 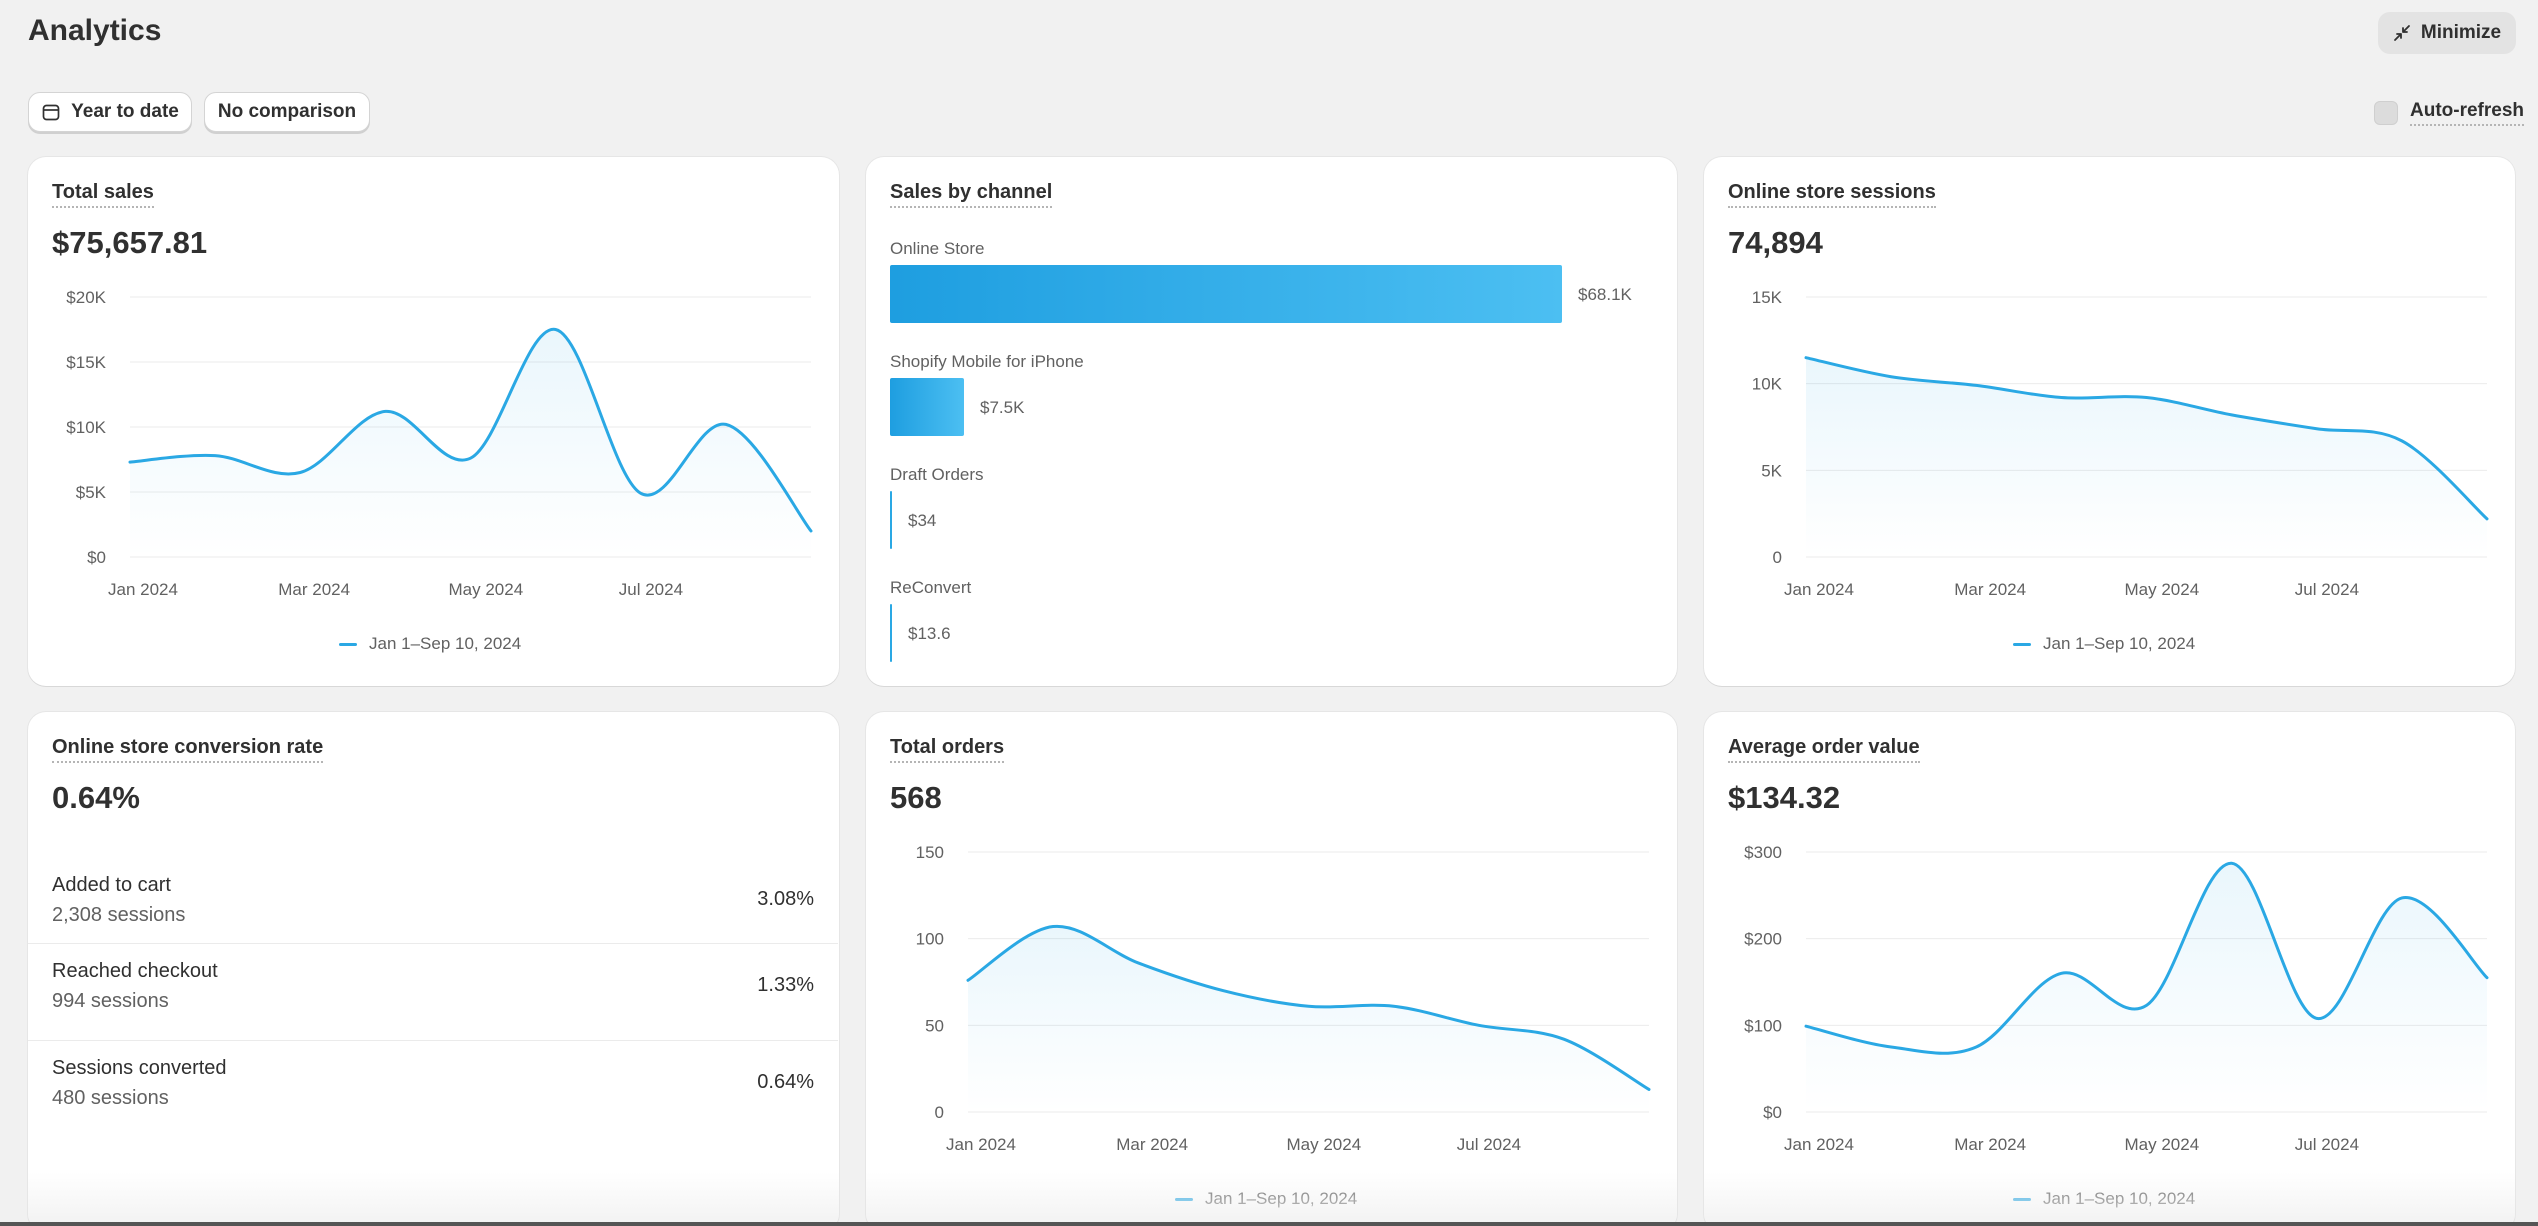 What do you see at coordinates (937, 248) in the screenshot?
I see `channel-label: Online Store` at bounding box center [937, 248].